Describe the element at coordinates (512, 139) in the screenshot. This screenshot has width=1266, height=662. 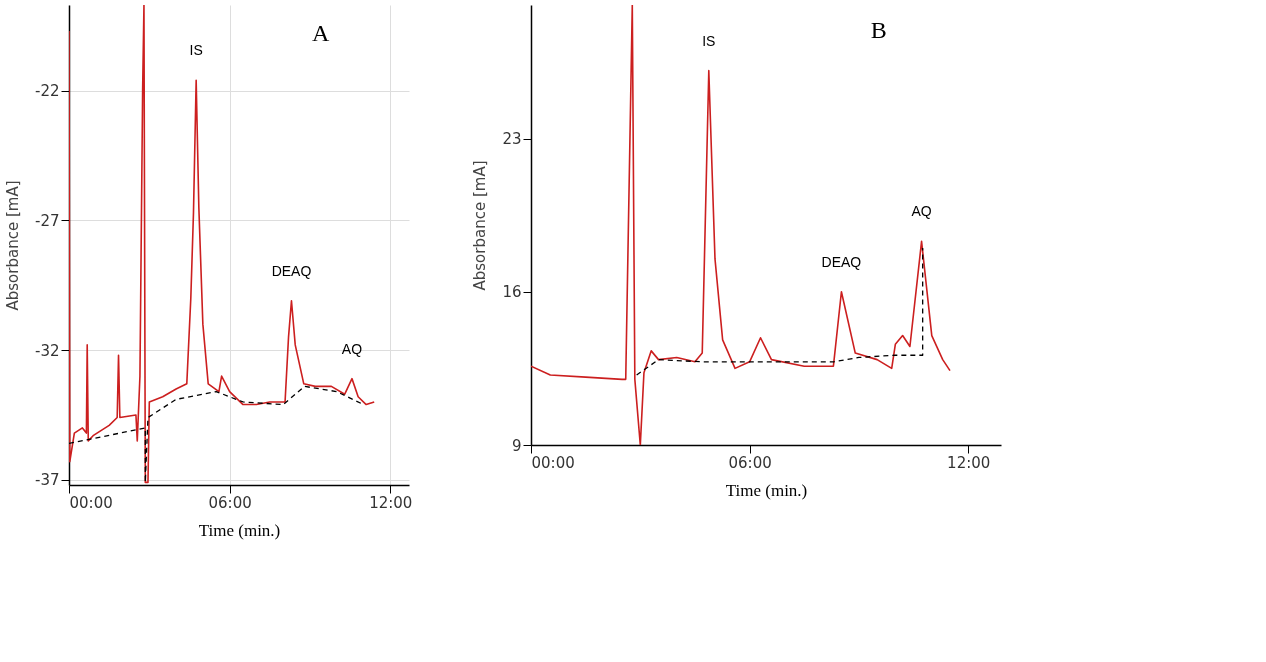
I see `y-tick-label: 23` at that location.